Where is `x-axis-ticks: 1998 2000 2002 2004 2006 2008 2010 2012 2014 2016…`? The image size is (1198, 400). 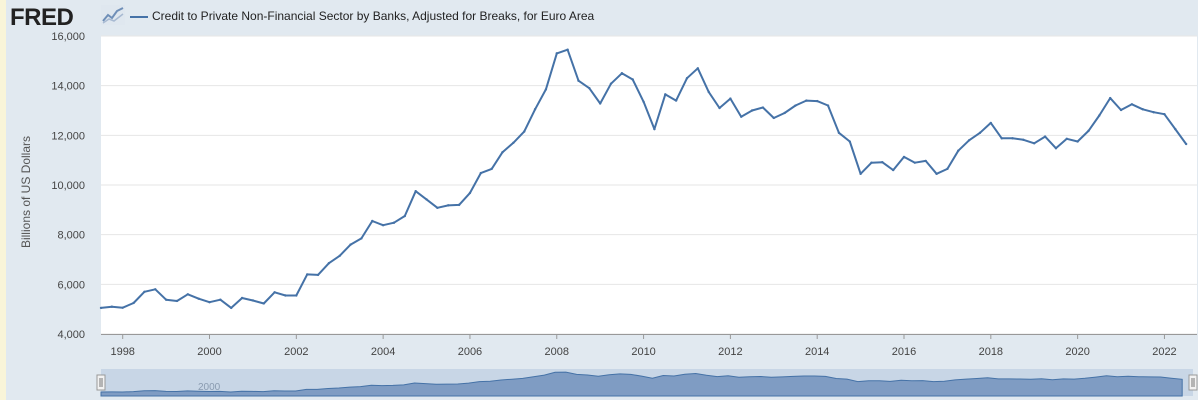
x-axis-ticks: 1998 2000 2002 2004 2006 2008 2010 2012 2014 2016… is located at coordinates (649, 346).